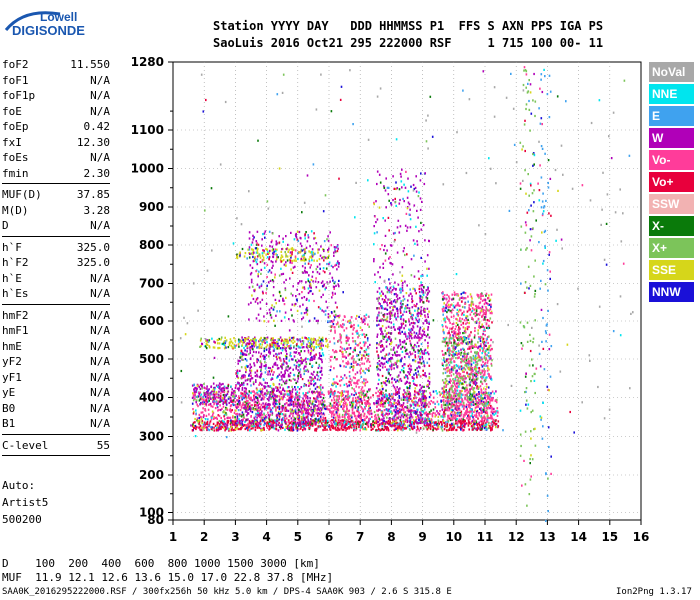 The image size is (700, 600). Describe the element at coordinates (151, 359) in the screenshot. I see `y-tick-label: 500` at that location.